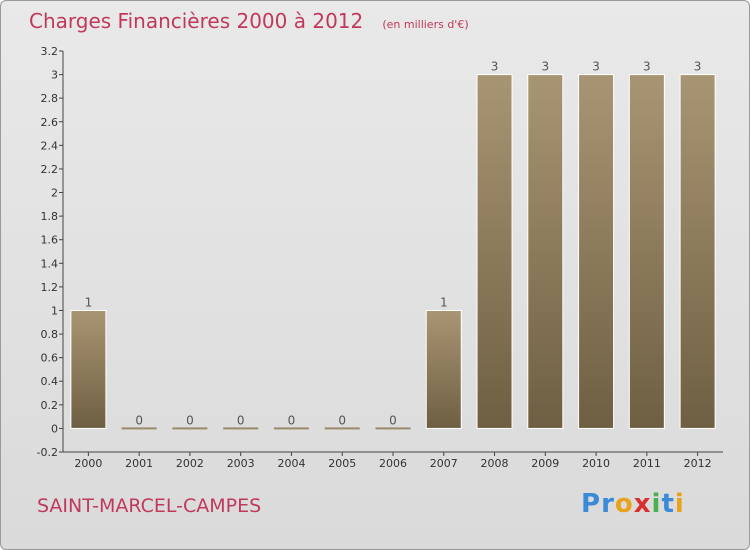  I want to click on logo-letter: t, so click(668, 504).